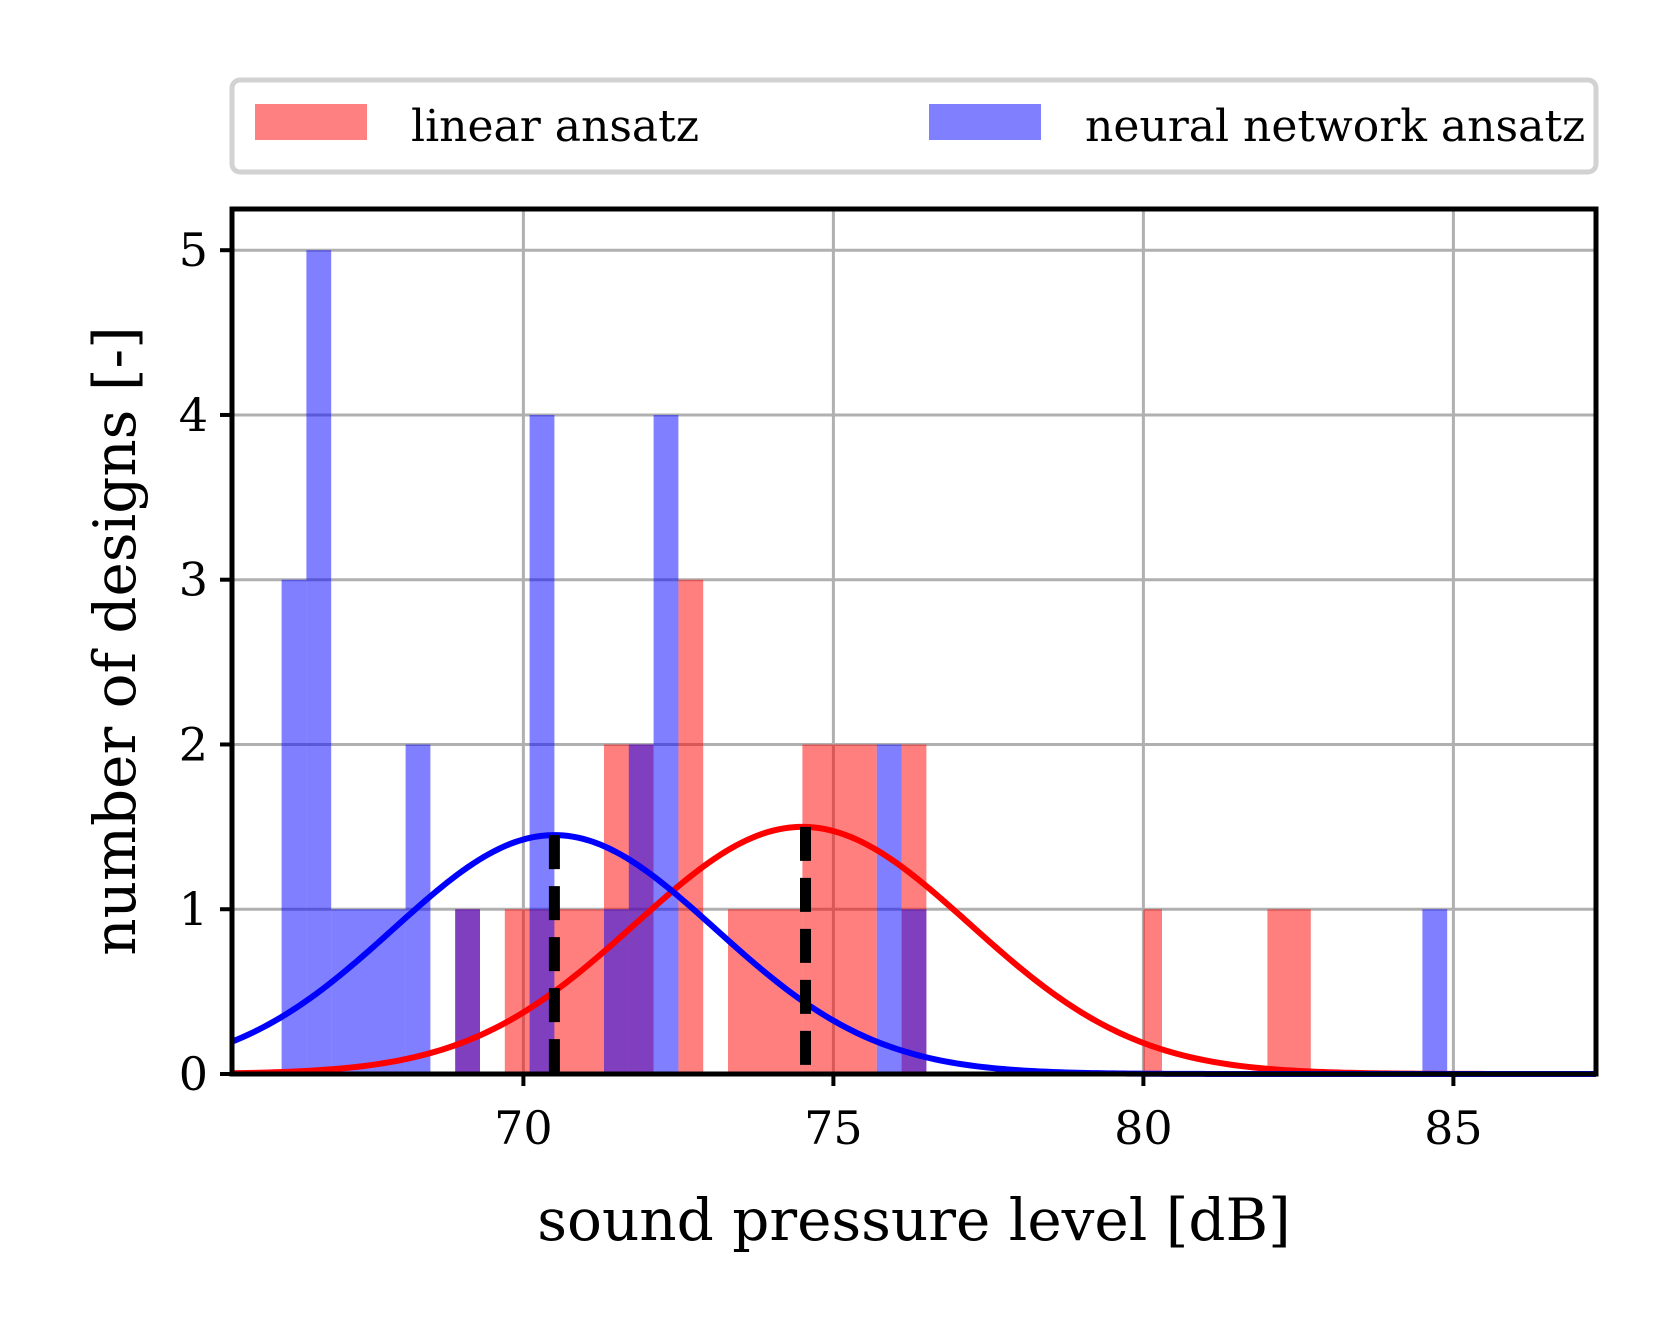 The width and height of the screenshot is (1661, 1329). I want to click on y-tick-label-4: 4, so click(193, 415).